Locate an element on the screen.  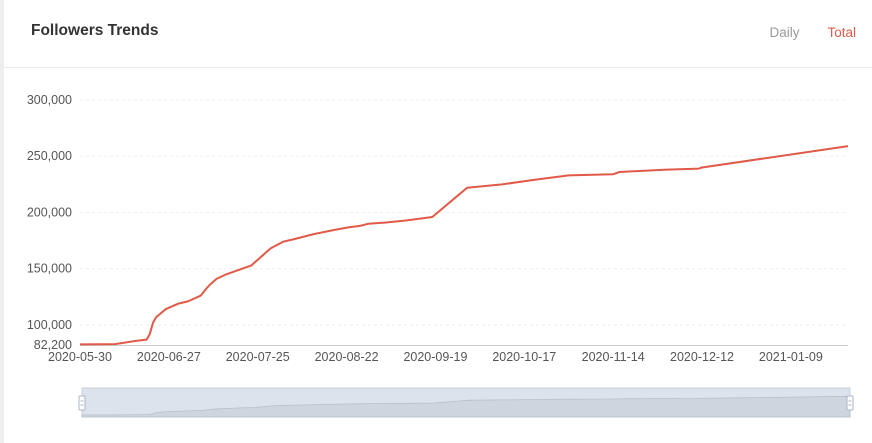
chart-title: Followers Trends is located at coordinates (95, 30).